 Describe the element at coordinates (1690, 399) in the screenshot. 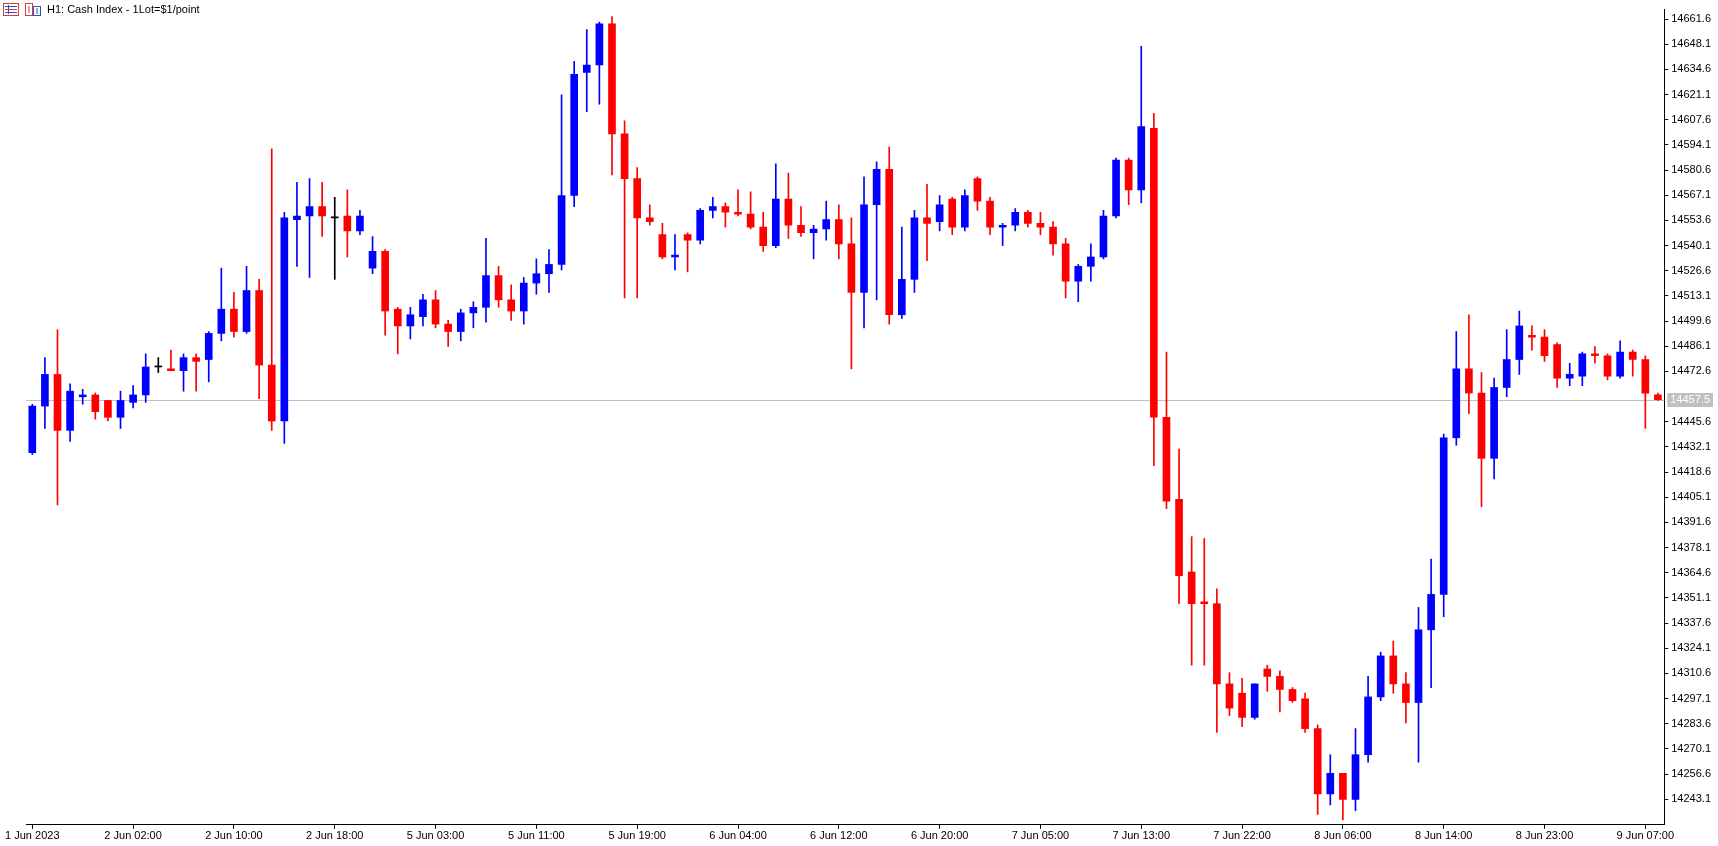

I see `ref-line-label: 14457.5` at that location.